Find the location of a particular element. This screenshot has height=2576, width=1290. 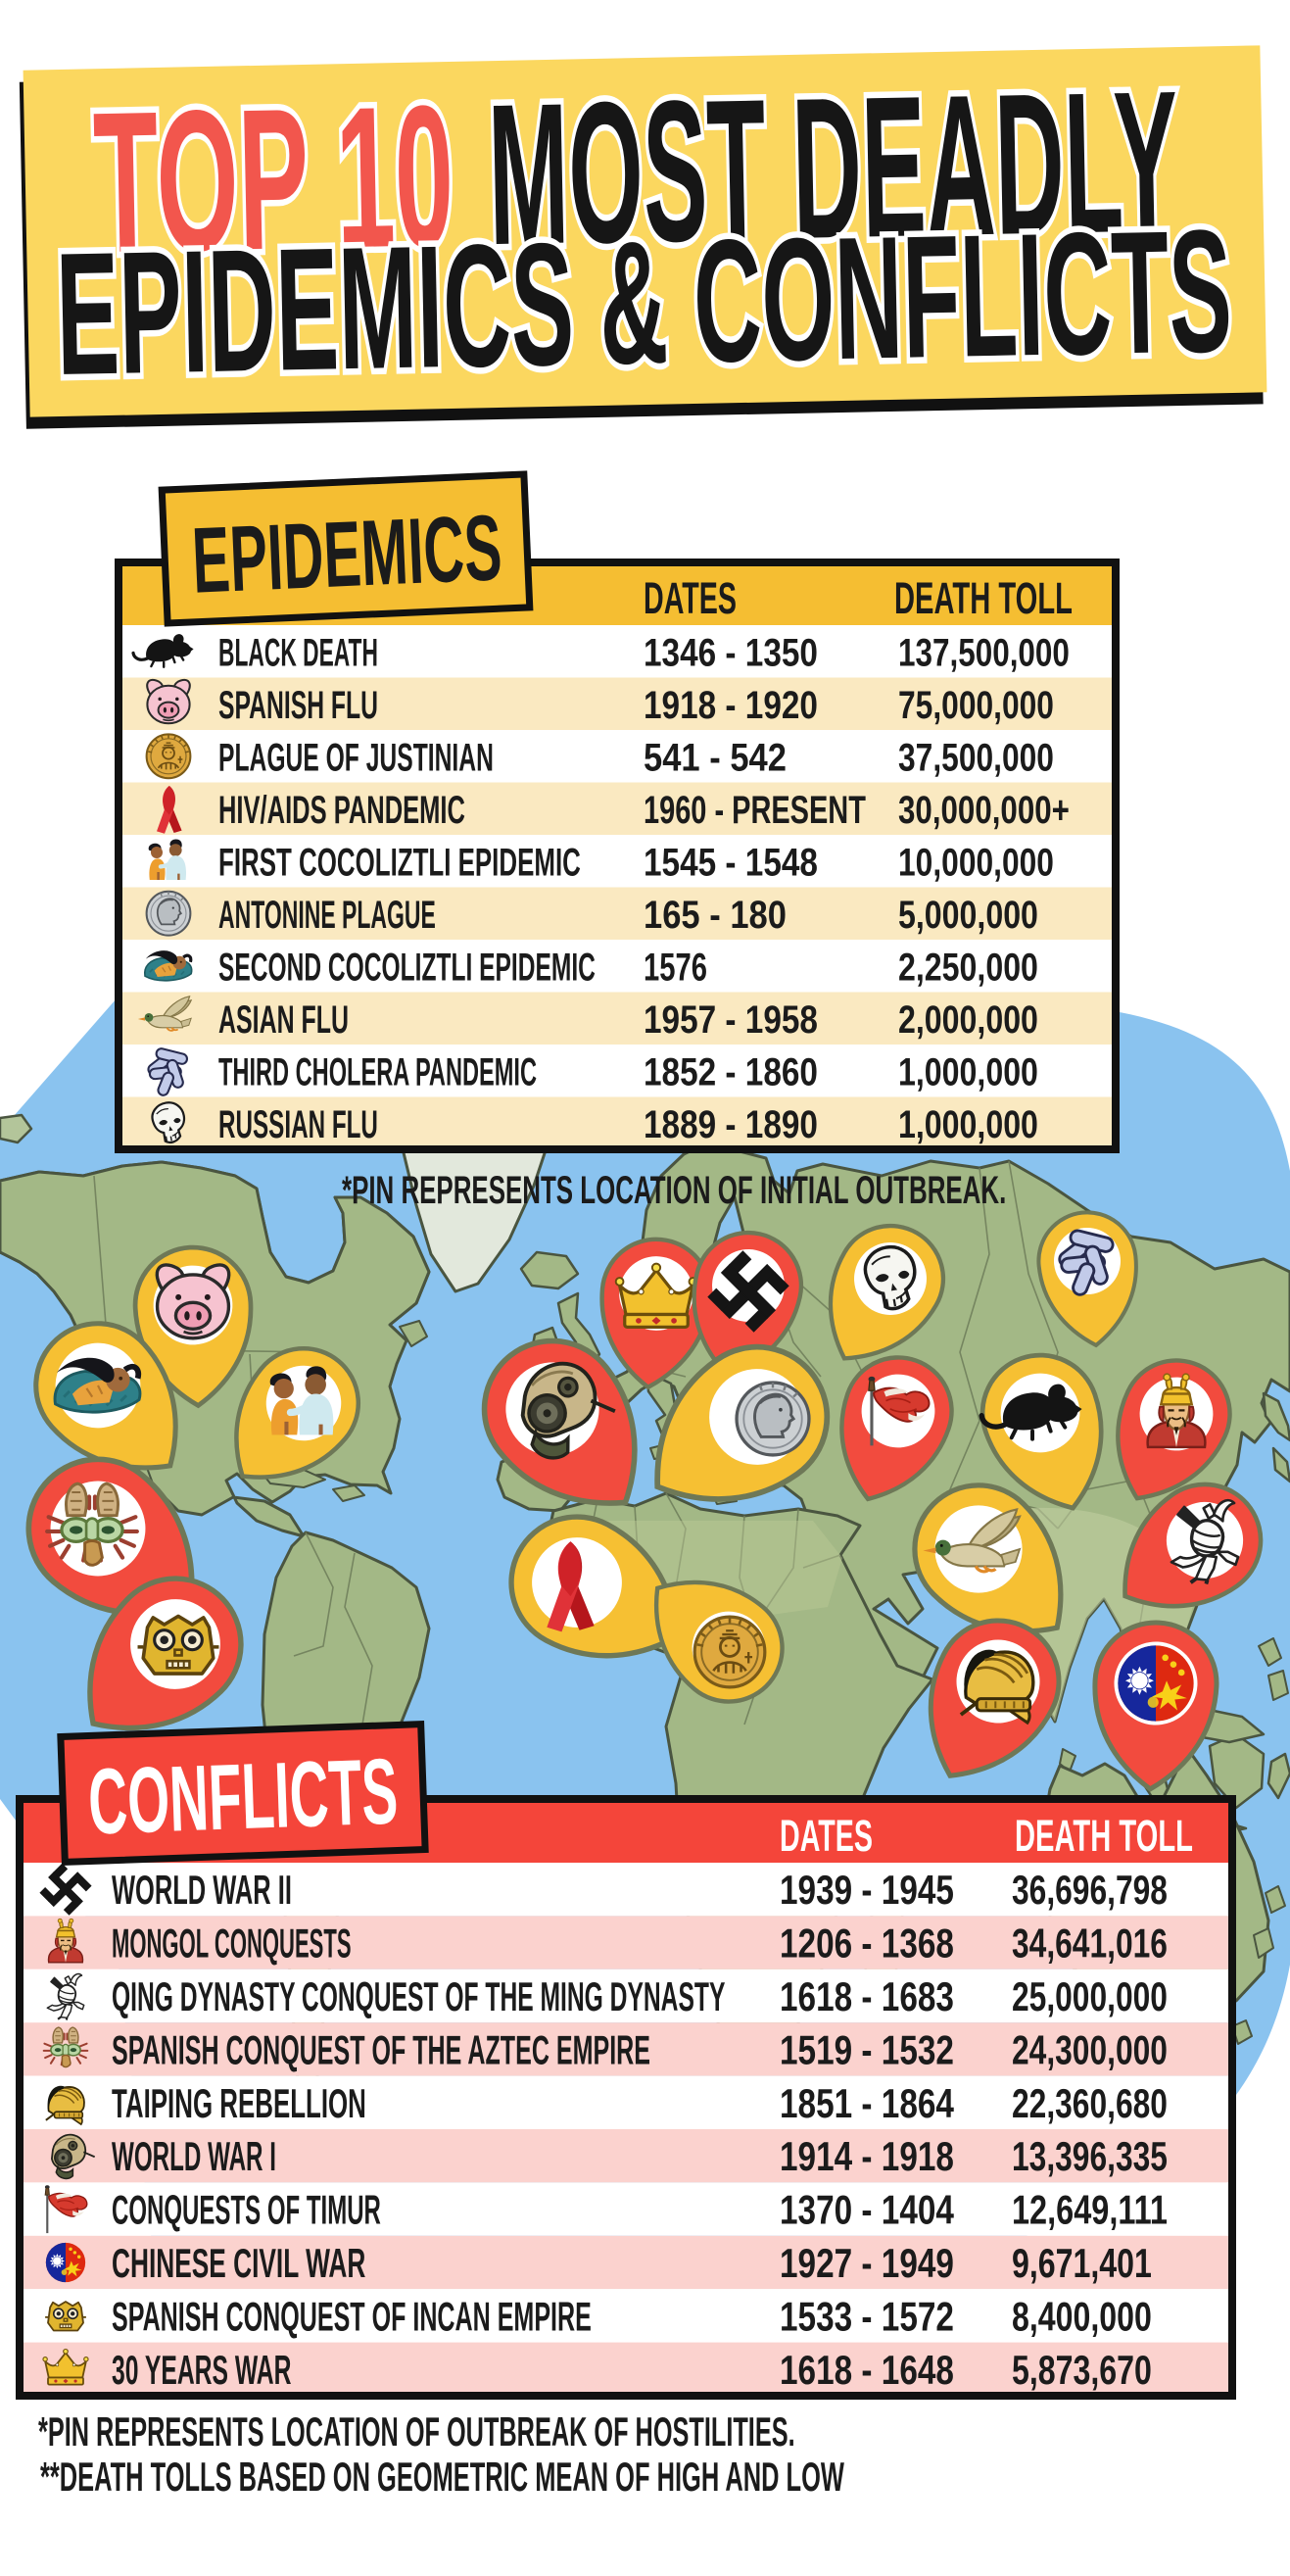

svg-text: 1918 - 1920 is located at coordinates (731, 705).